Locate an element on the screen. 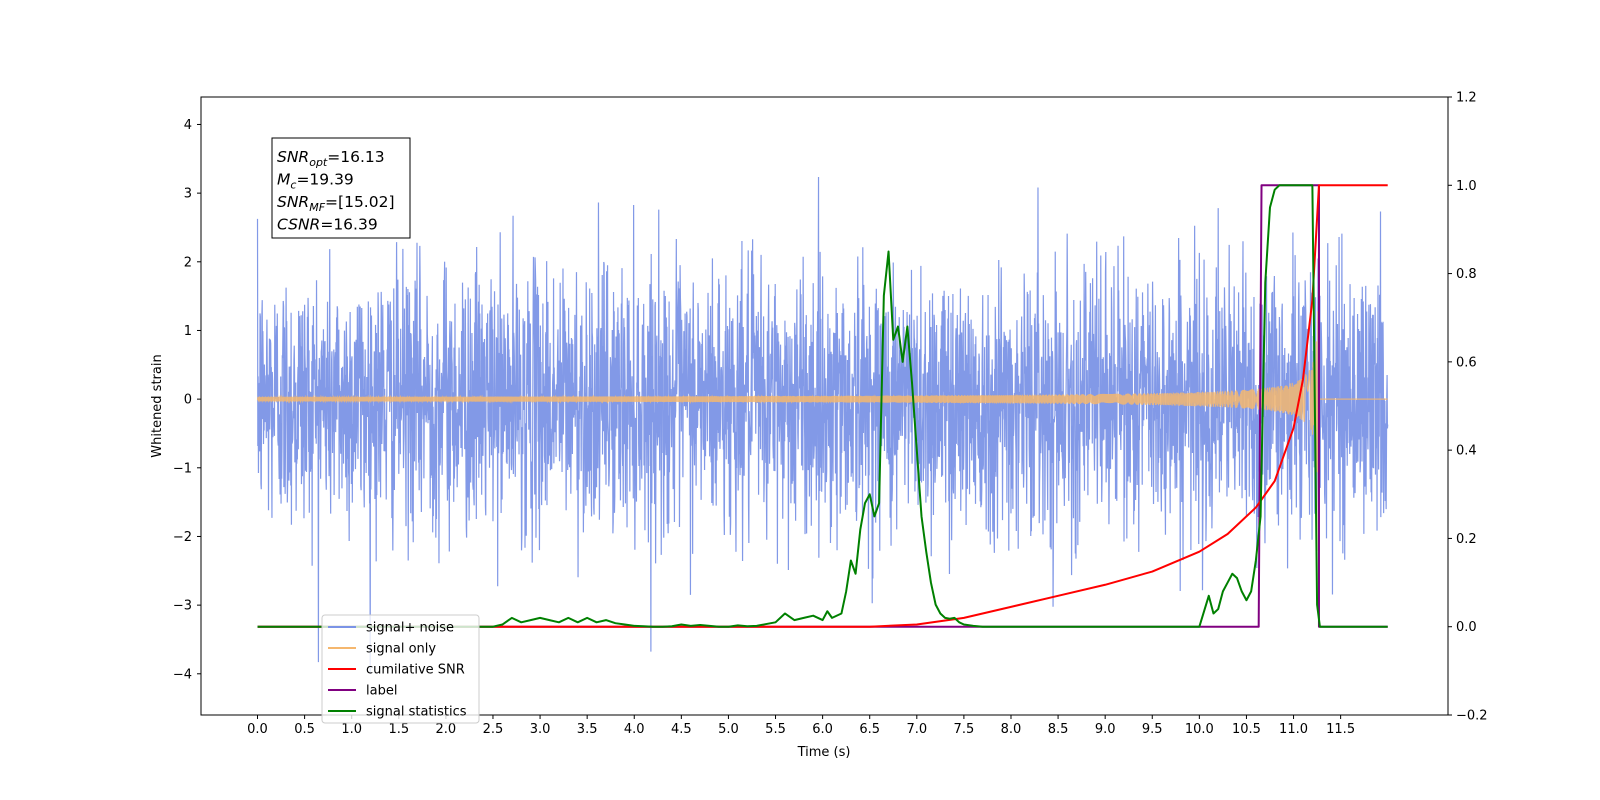 This screenshot has width=1600, height=800. x-tick-label: 9.0 is located at coordinates (1105, 729).